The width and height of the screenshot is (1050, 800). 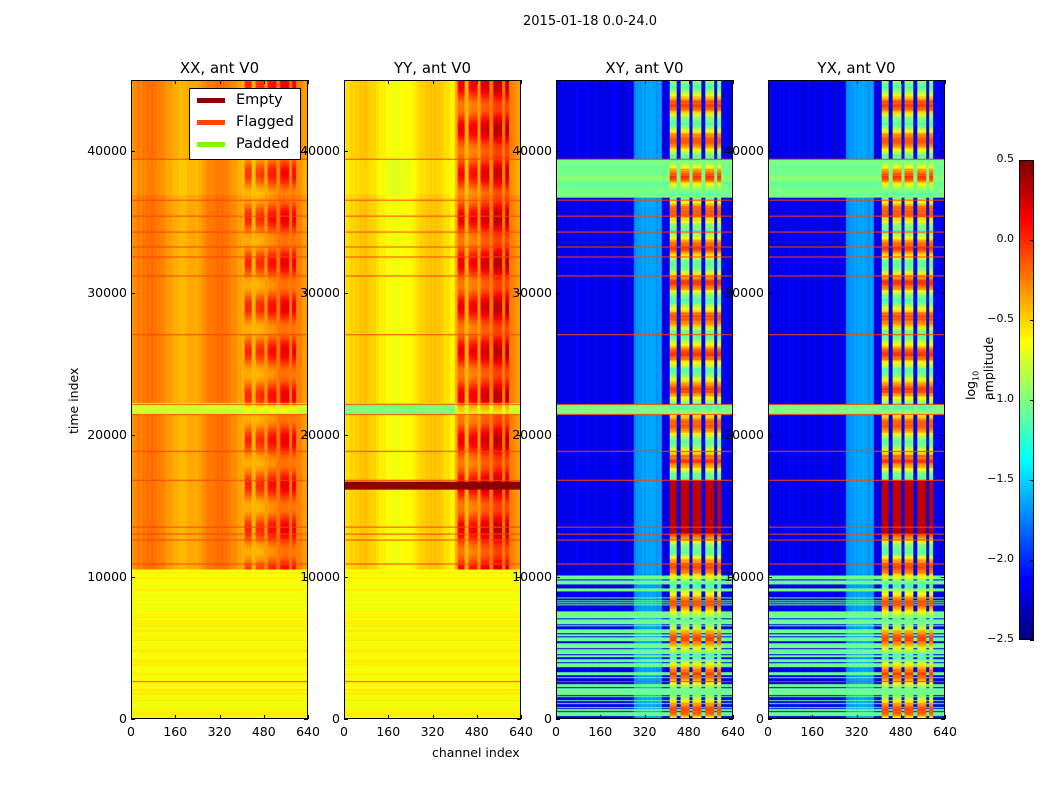 What do you see at coordinates (219, 399) in the screenshot?
I see `heatmap-xx` at bounding box center [219, 399].